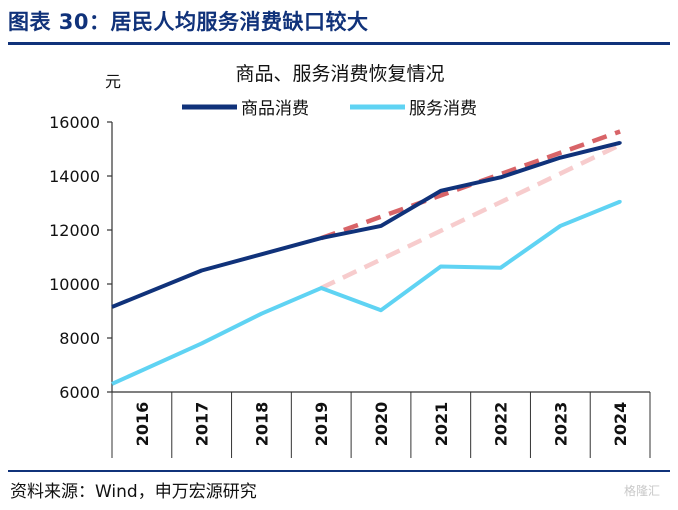 Image resolution: width=678 pixels, height=510 pixels. Describe the element at coordinates (441, 424) in the screenshot. I see `x-tick-label: 2021` at that location.